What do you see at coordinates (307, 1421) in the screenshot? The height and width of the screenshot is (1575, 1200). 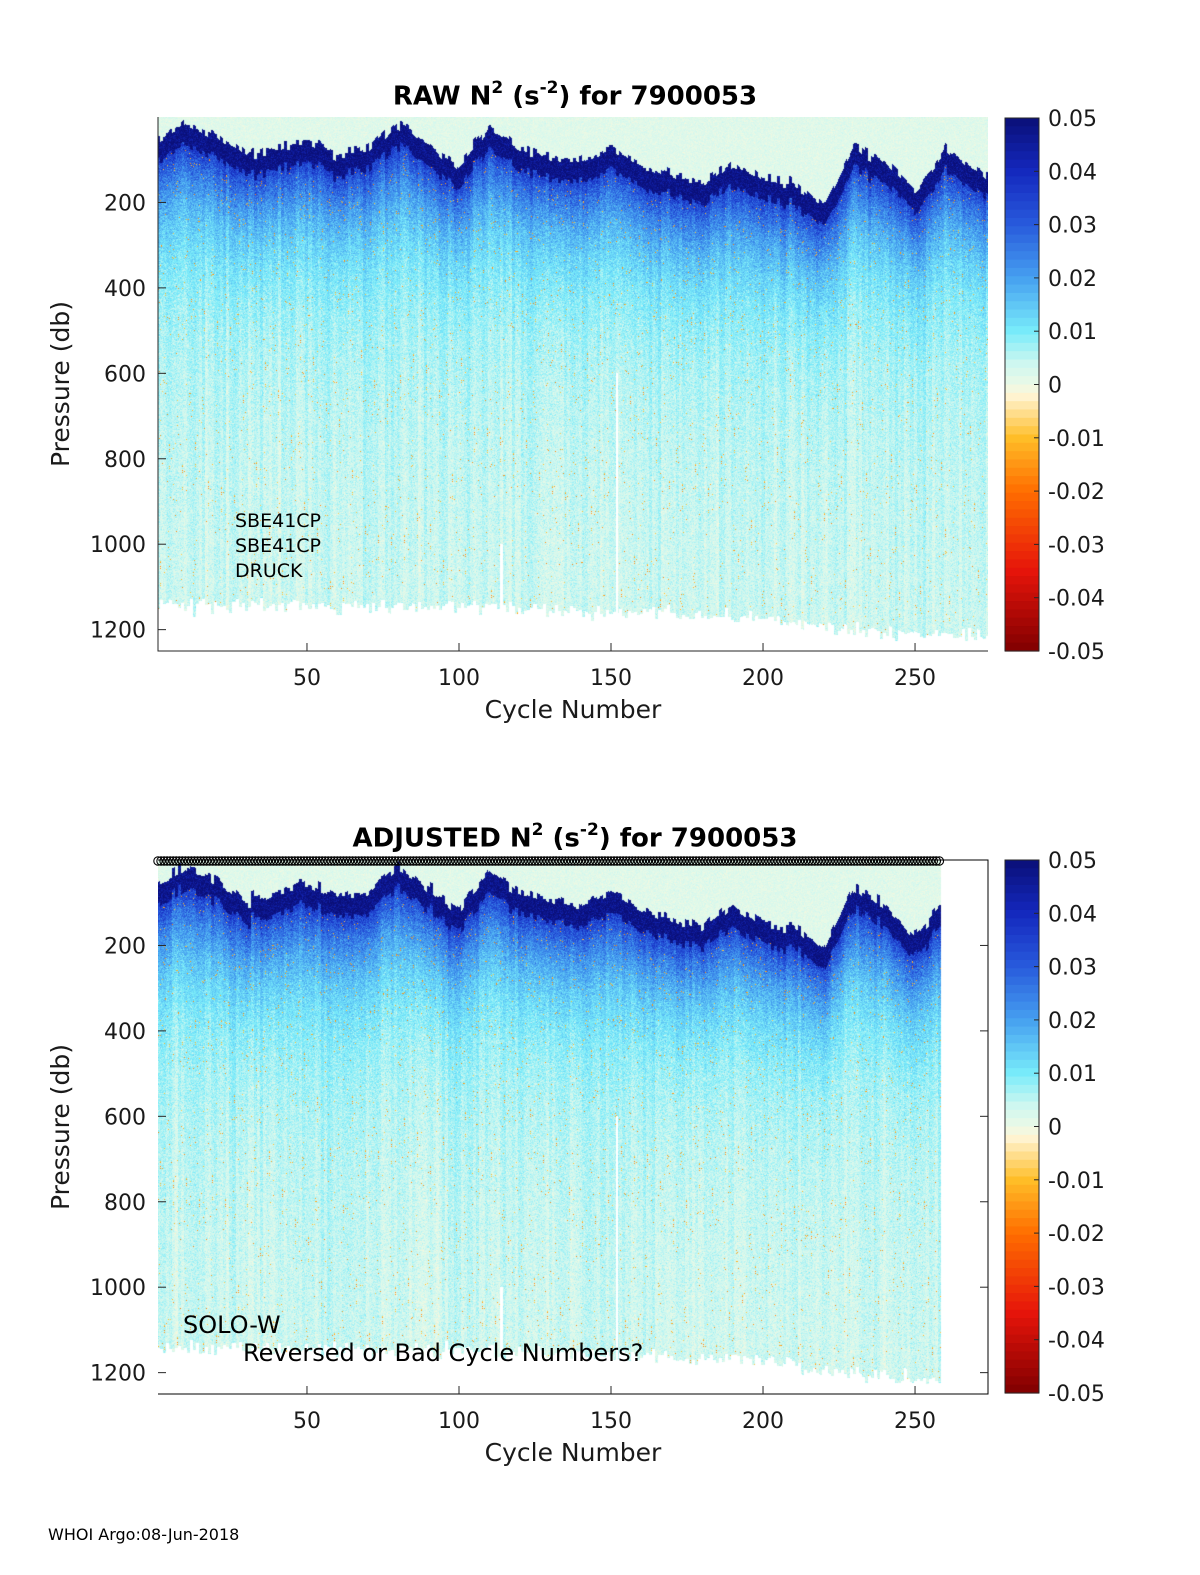 I see `x-tick-label: 50` at bounding box center [307, 1421].